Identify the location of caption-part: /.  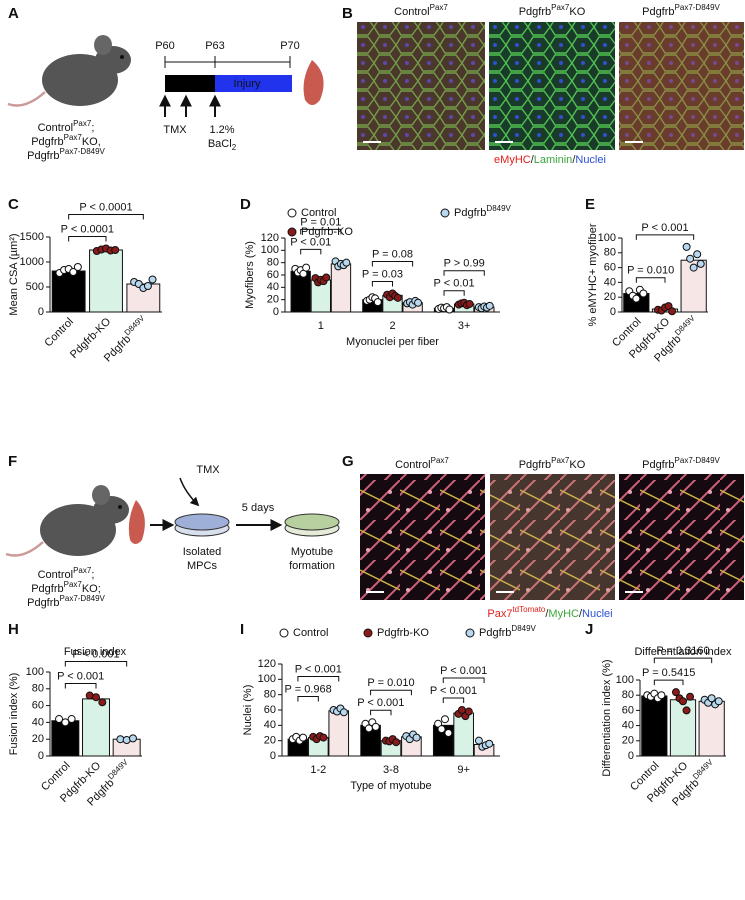
(581, 614).